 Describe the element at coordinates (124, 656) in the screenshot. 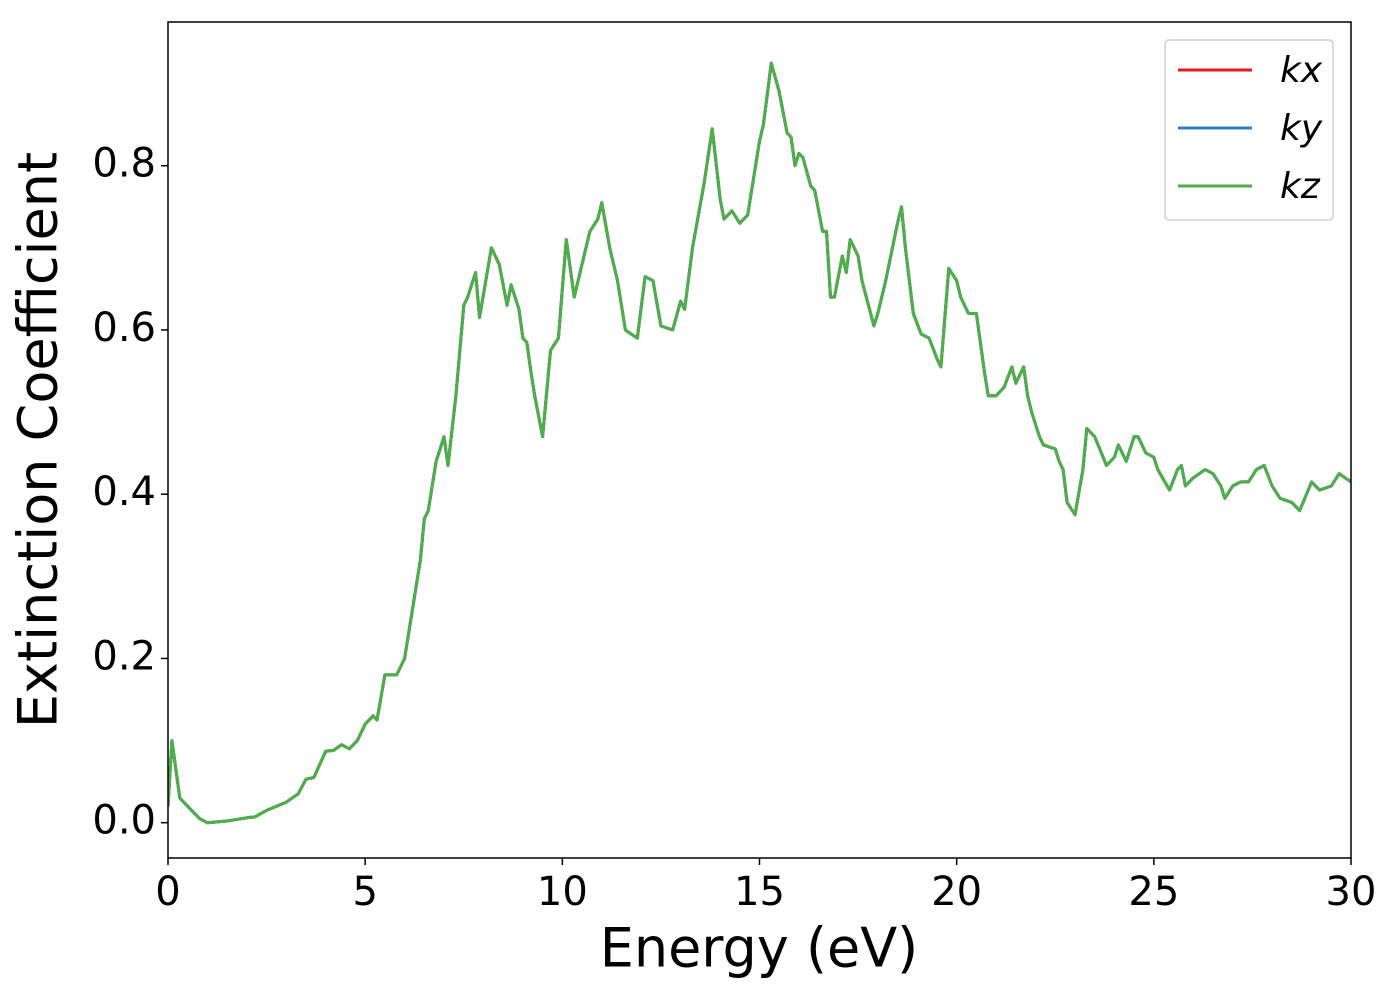

I see `y-tick-label: 0.2` at that location.